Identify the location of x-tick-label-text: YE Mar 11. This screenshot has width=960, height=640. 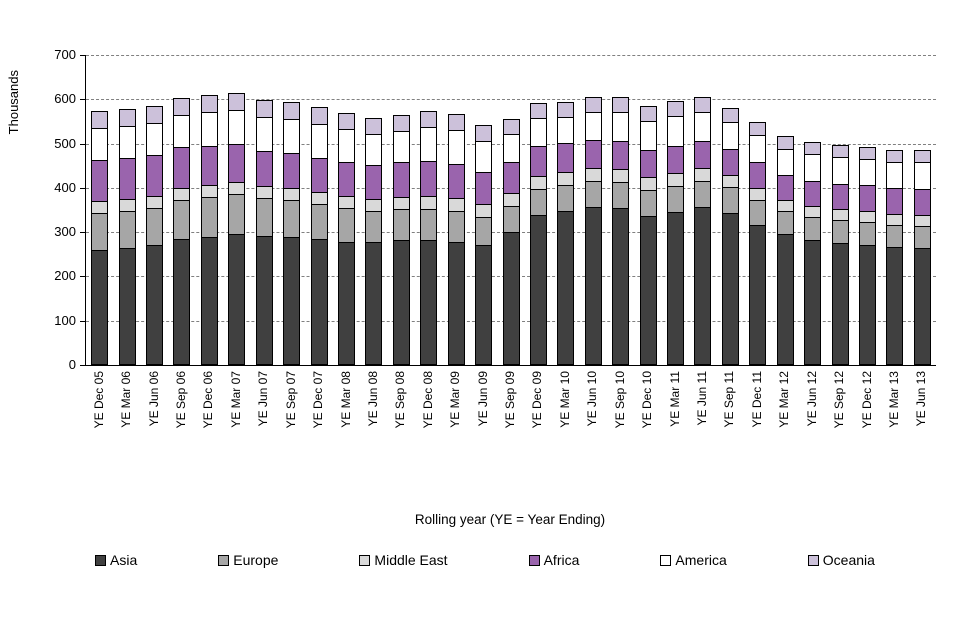
(674, 399).